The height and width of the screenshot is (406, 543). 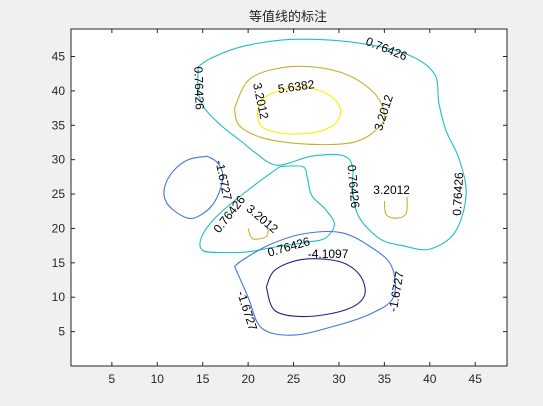 What do you see at coordinates (59, 263) in the screenshot?
I see `y-tick-label: 15` at bounding box center [59, 263].